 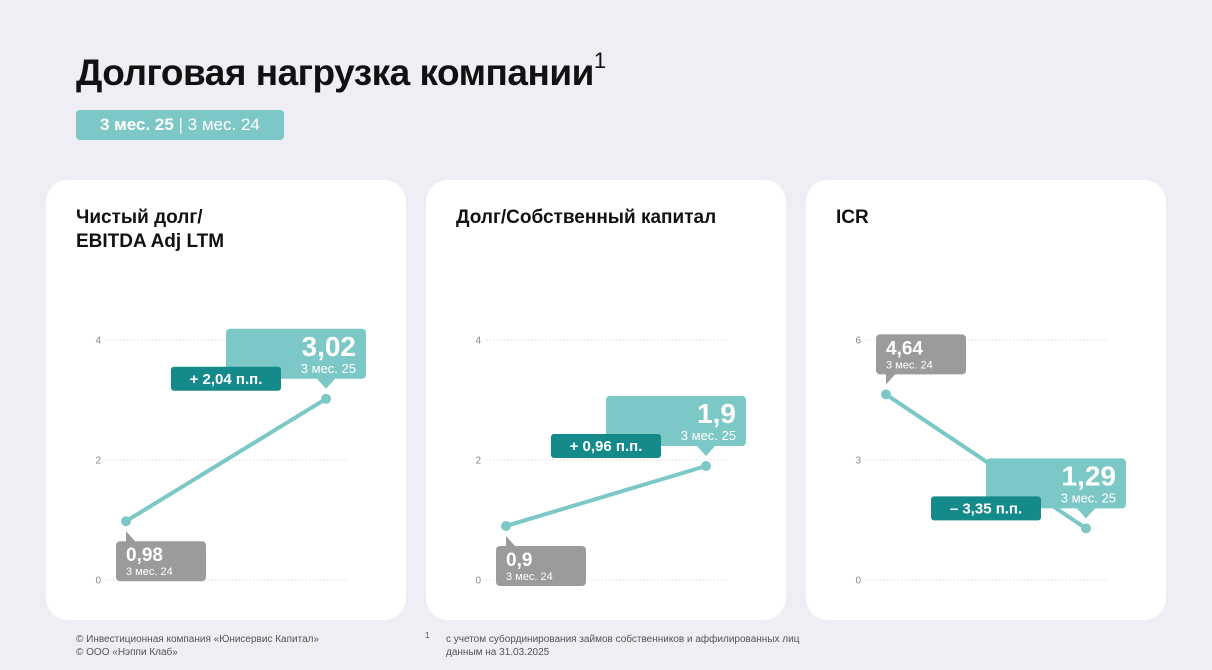 I want to click on period-previous: 3 мес. 24, so click(x=223, y=124).